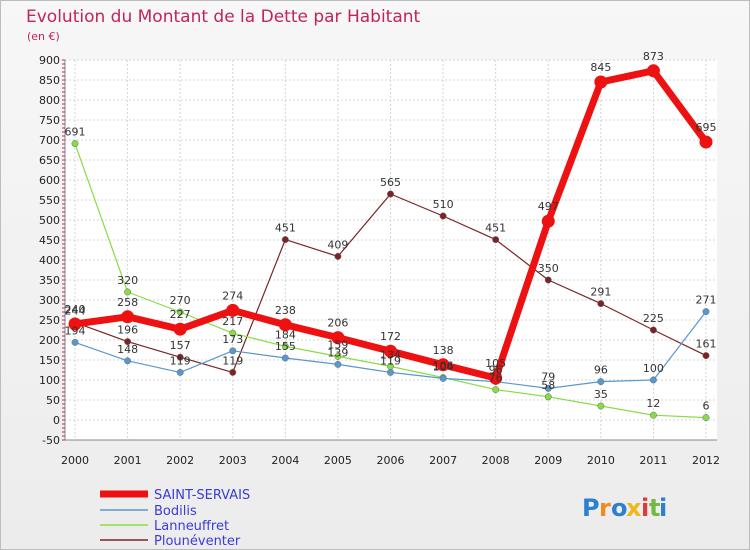 The image size is (750, 550). Describe the element at coordinates (49, 200) in the screenshot. I see `y-tick-label: 550` at that location.